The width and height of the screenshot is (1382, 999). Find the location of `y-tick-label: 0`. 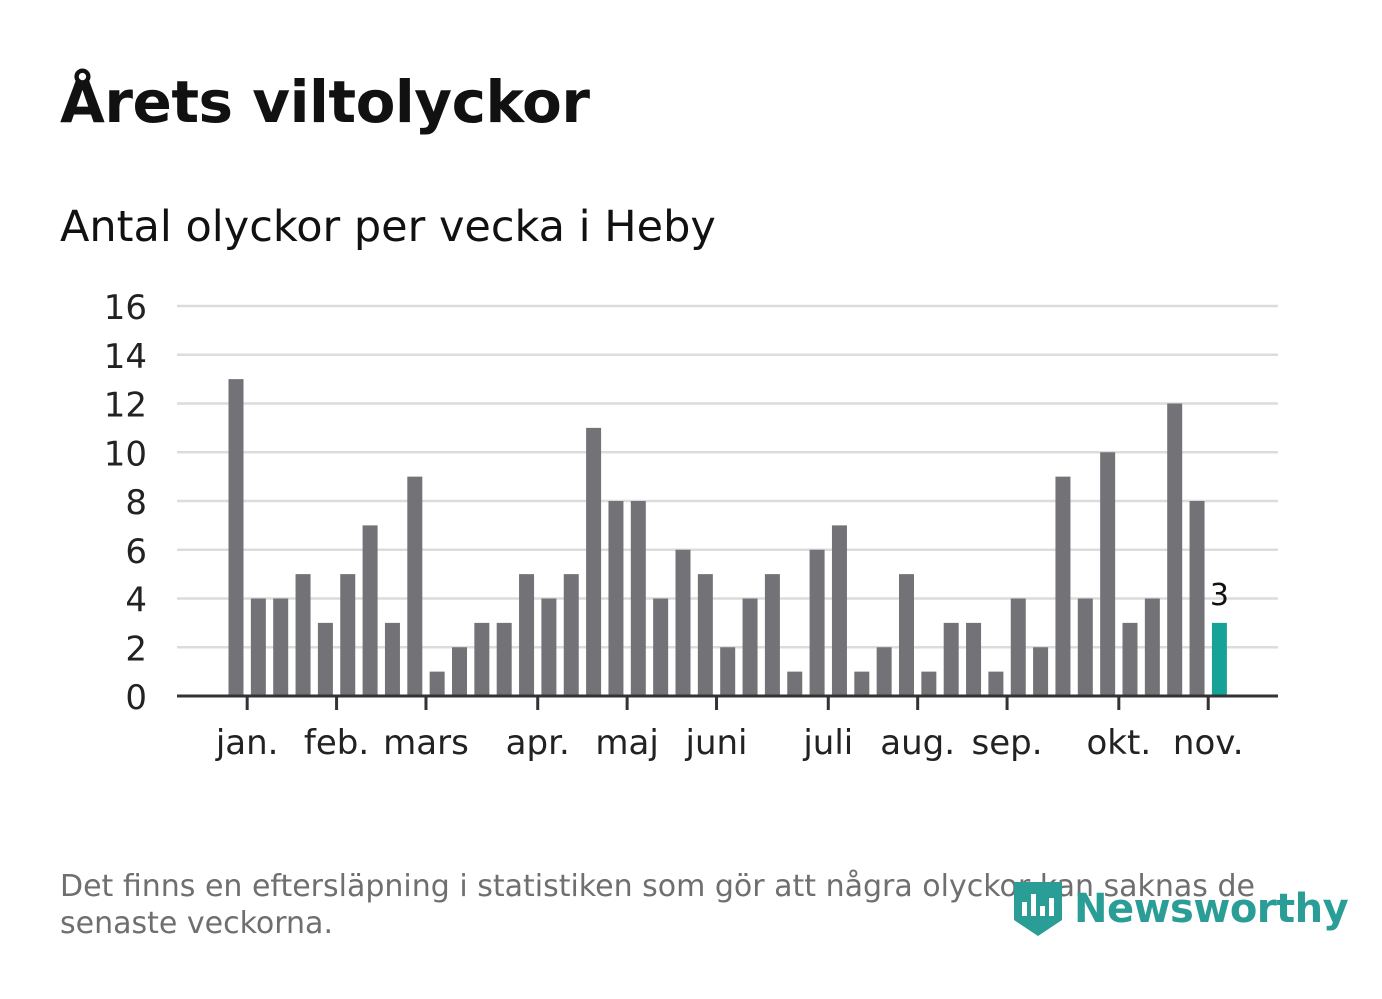

y-tick-label: 0 is located at coordinates (136, 698).